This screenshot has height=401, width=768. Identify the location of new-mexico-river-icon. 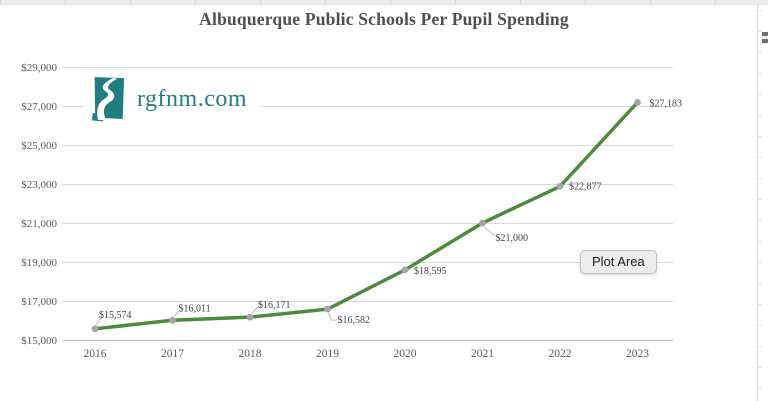
(108, 99).